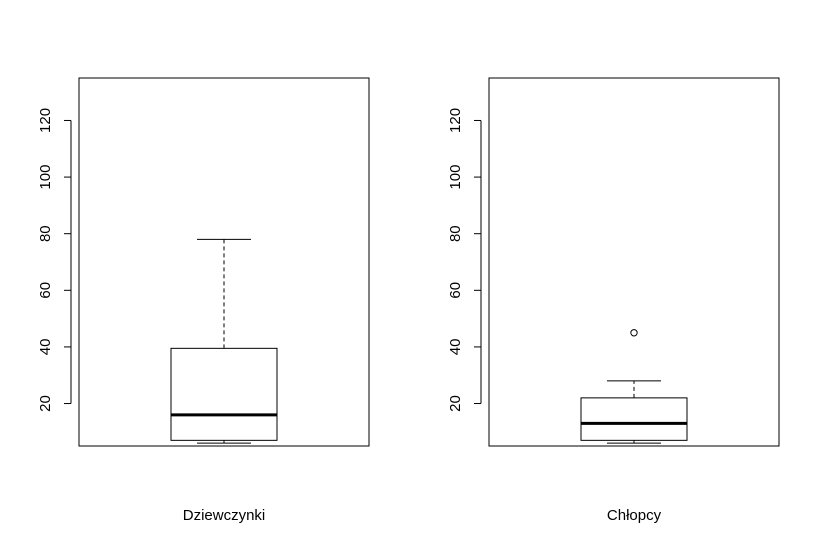 Image resolution: width=820 pixels, height=544 pixels. What do you see at coordinates (634, 515) in the screenshot?
I see `x-axis-label: Chłopcy` at bounding box center [634, 515].